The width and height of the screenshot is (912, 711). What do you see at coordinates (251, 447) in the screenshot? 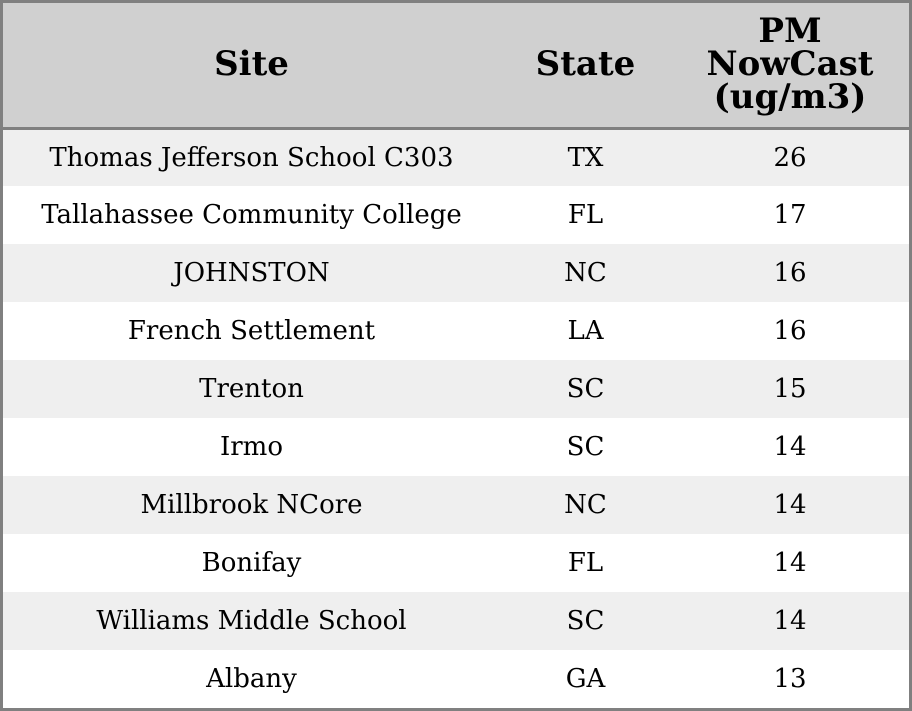
I see `cell-site: Irmo` at bounding box center [251, 447].